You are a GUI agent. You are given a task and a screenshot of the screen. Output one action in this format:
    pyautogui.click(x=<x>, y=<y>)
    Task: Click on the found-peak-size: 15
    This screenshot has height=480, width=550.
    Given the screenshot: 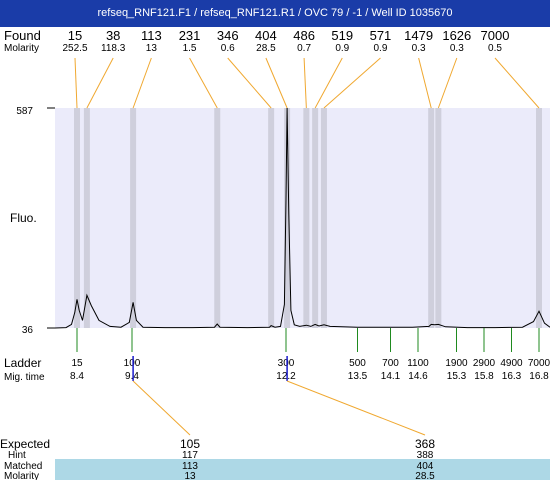 What is the action you would take?
    pyautogui.click(x=75, y=35)
    